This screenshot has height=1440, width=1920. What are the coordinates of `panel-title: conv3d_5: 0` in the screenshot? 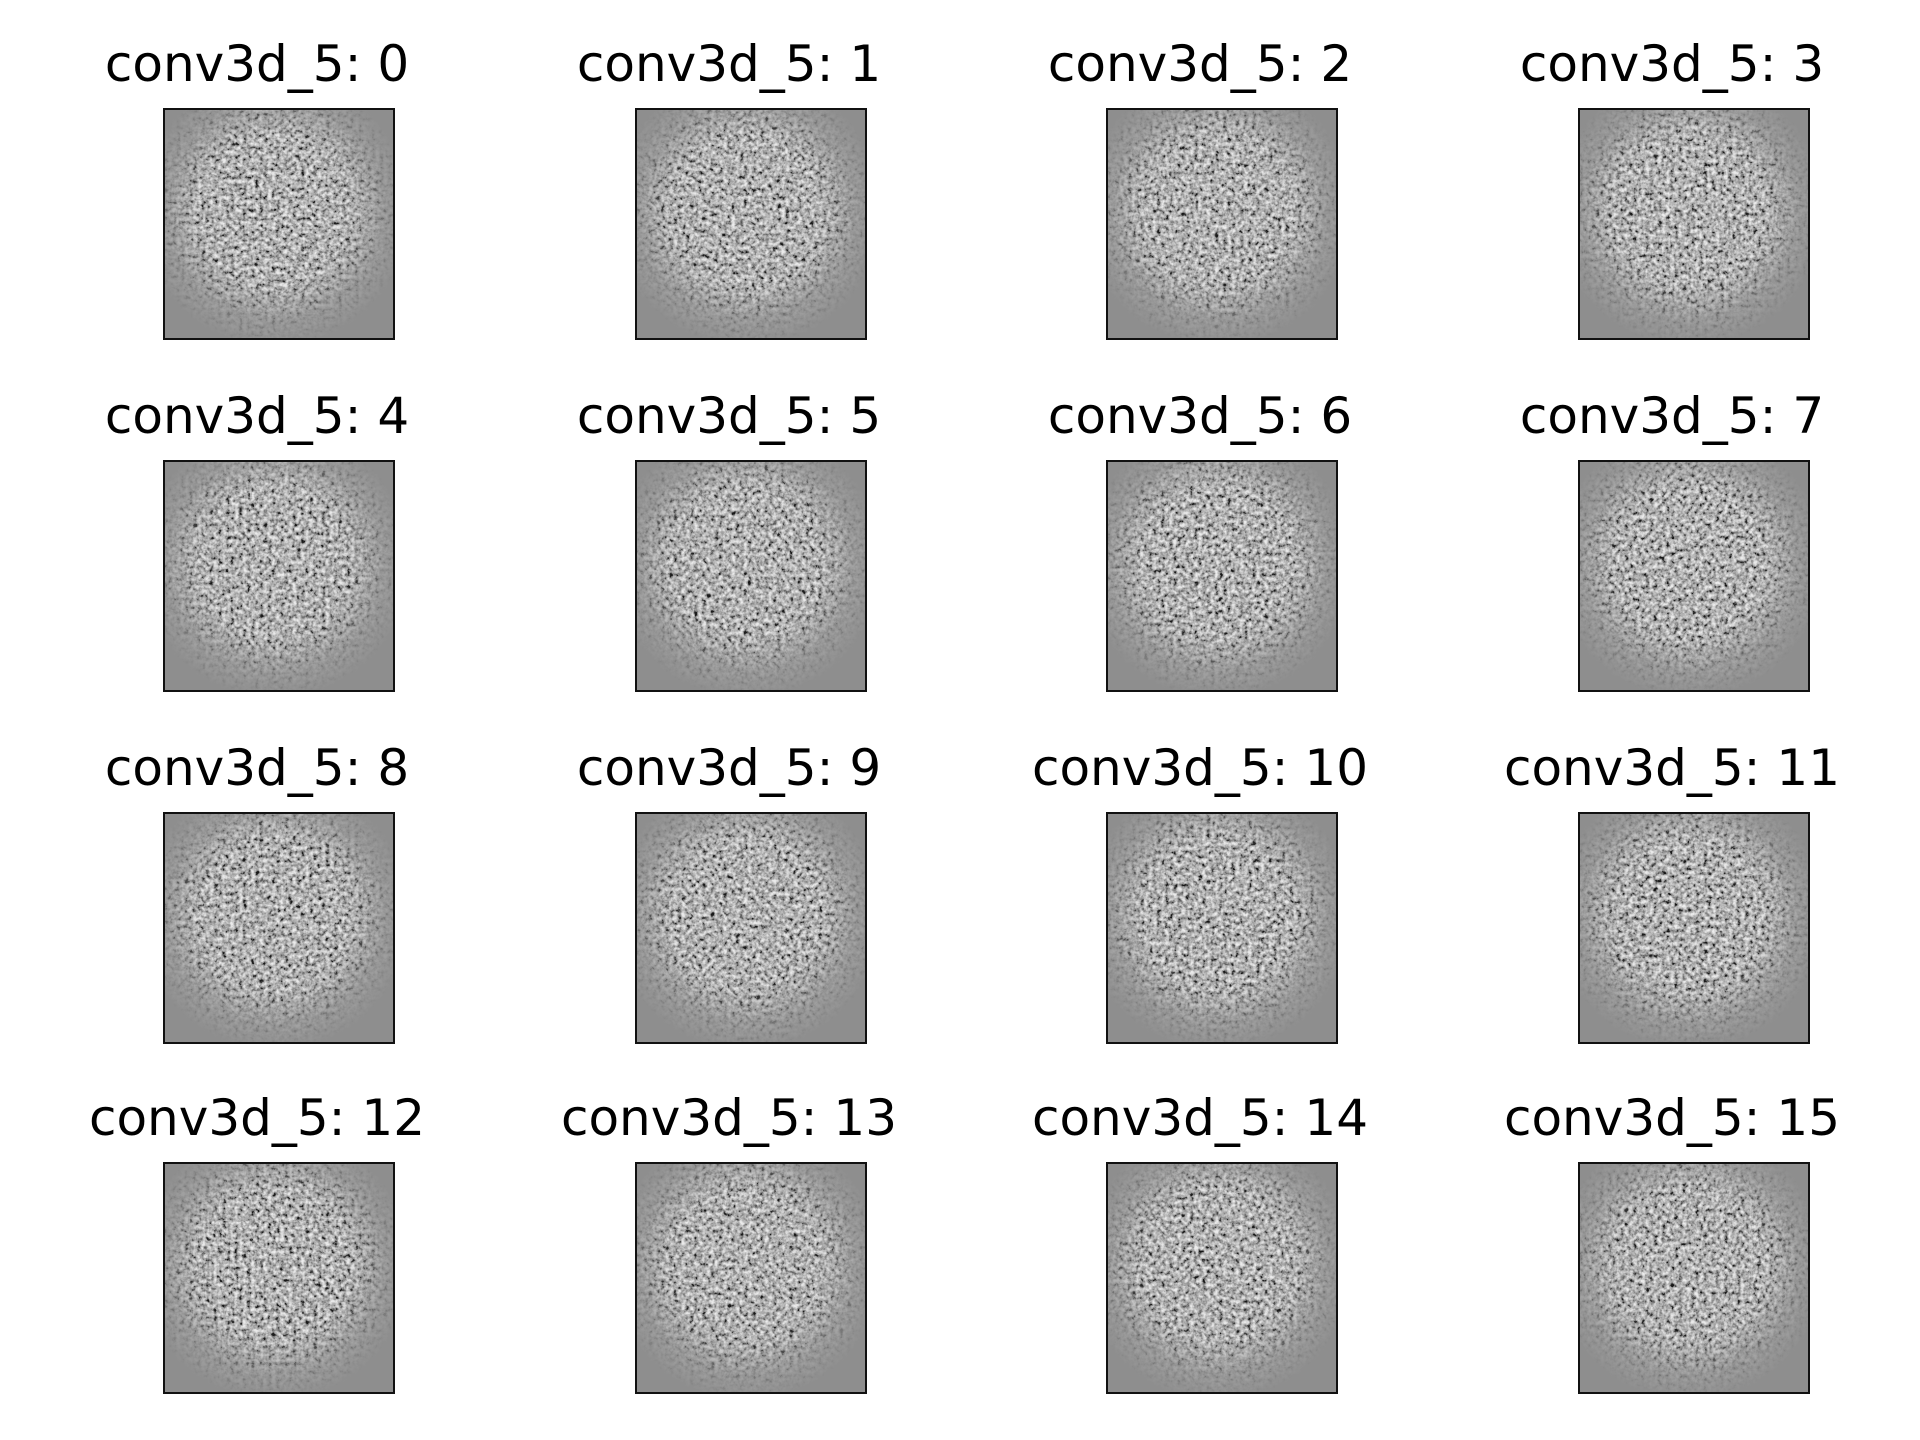 It's located at (257, 64).